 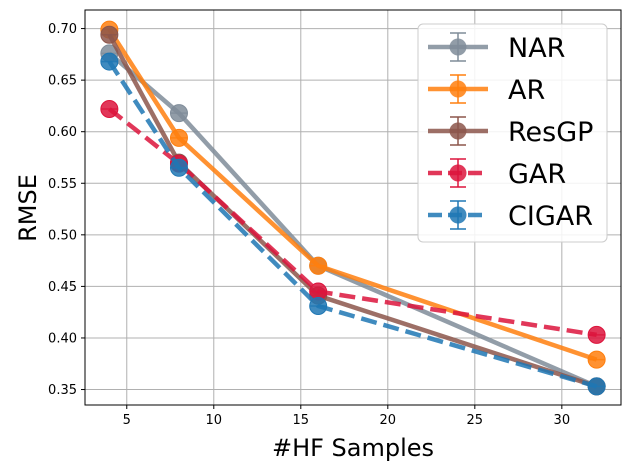 What do you see at coordinates (458, 131) in the screenshot?
I see `legend-marker-resgp` at bounding box center [458, 131].